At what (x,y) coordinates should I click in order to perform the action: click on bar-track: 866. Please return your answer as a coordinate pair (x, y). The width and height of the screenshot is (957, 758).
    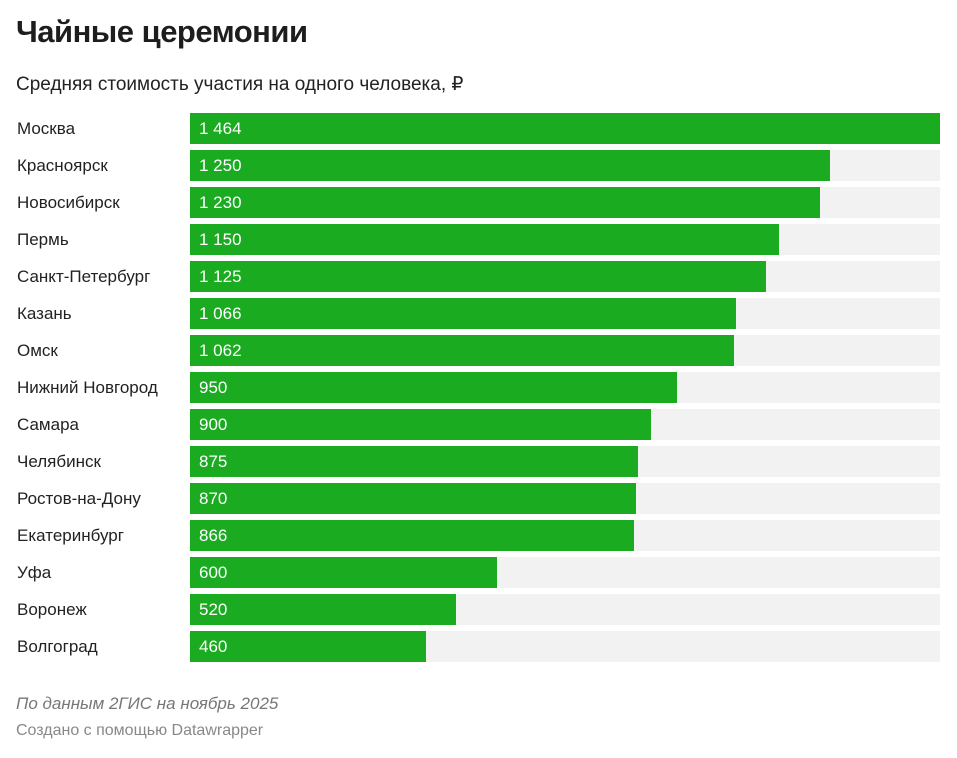
    Looking at the image, I should click on (565, 535).